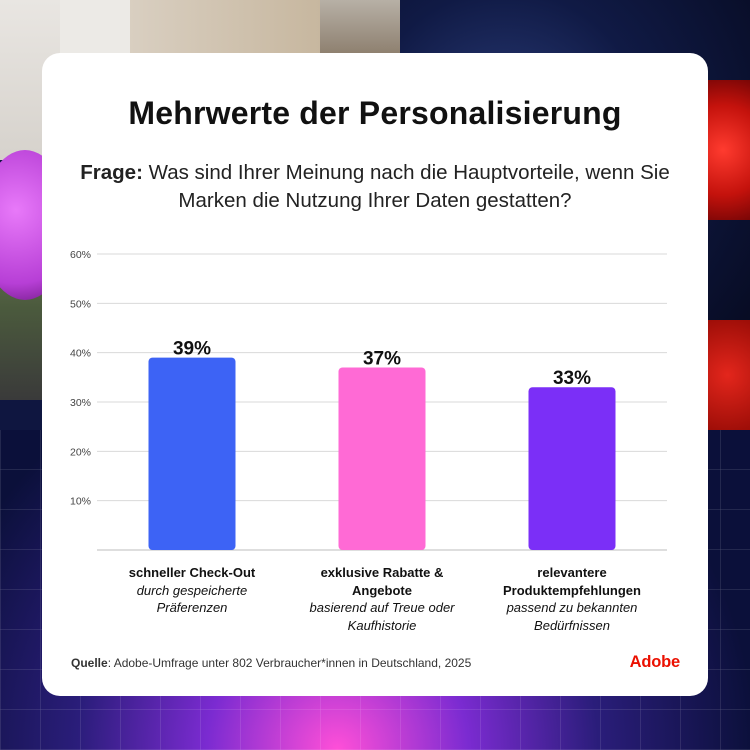 The height and width of the screenshot is (750, 750). What do you see at coordinates (192, 349) in the screenshot?
I see `bar-value-label: 39%` at bounding box center [192, 349].